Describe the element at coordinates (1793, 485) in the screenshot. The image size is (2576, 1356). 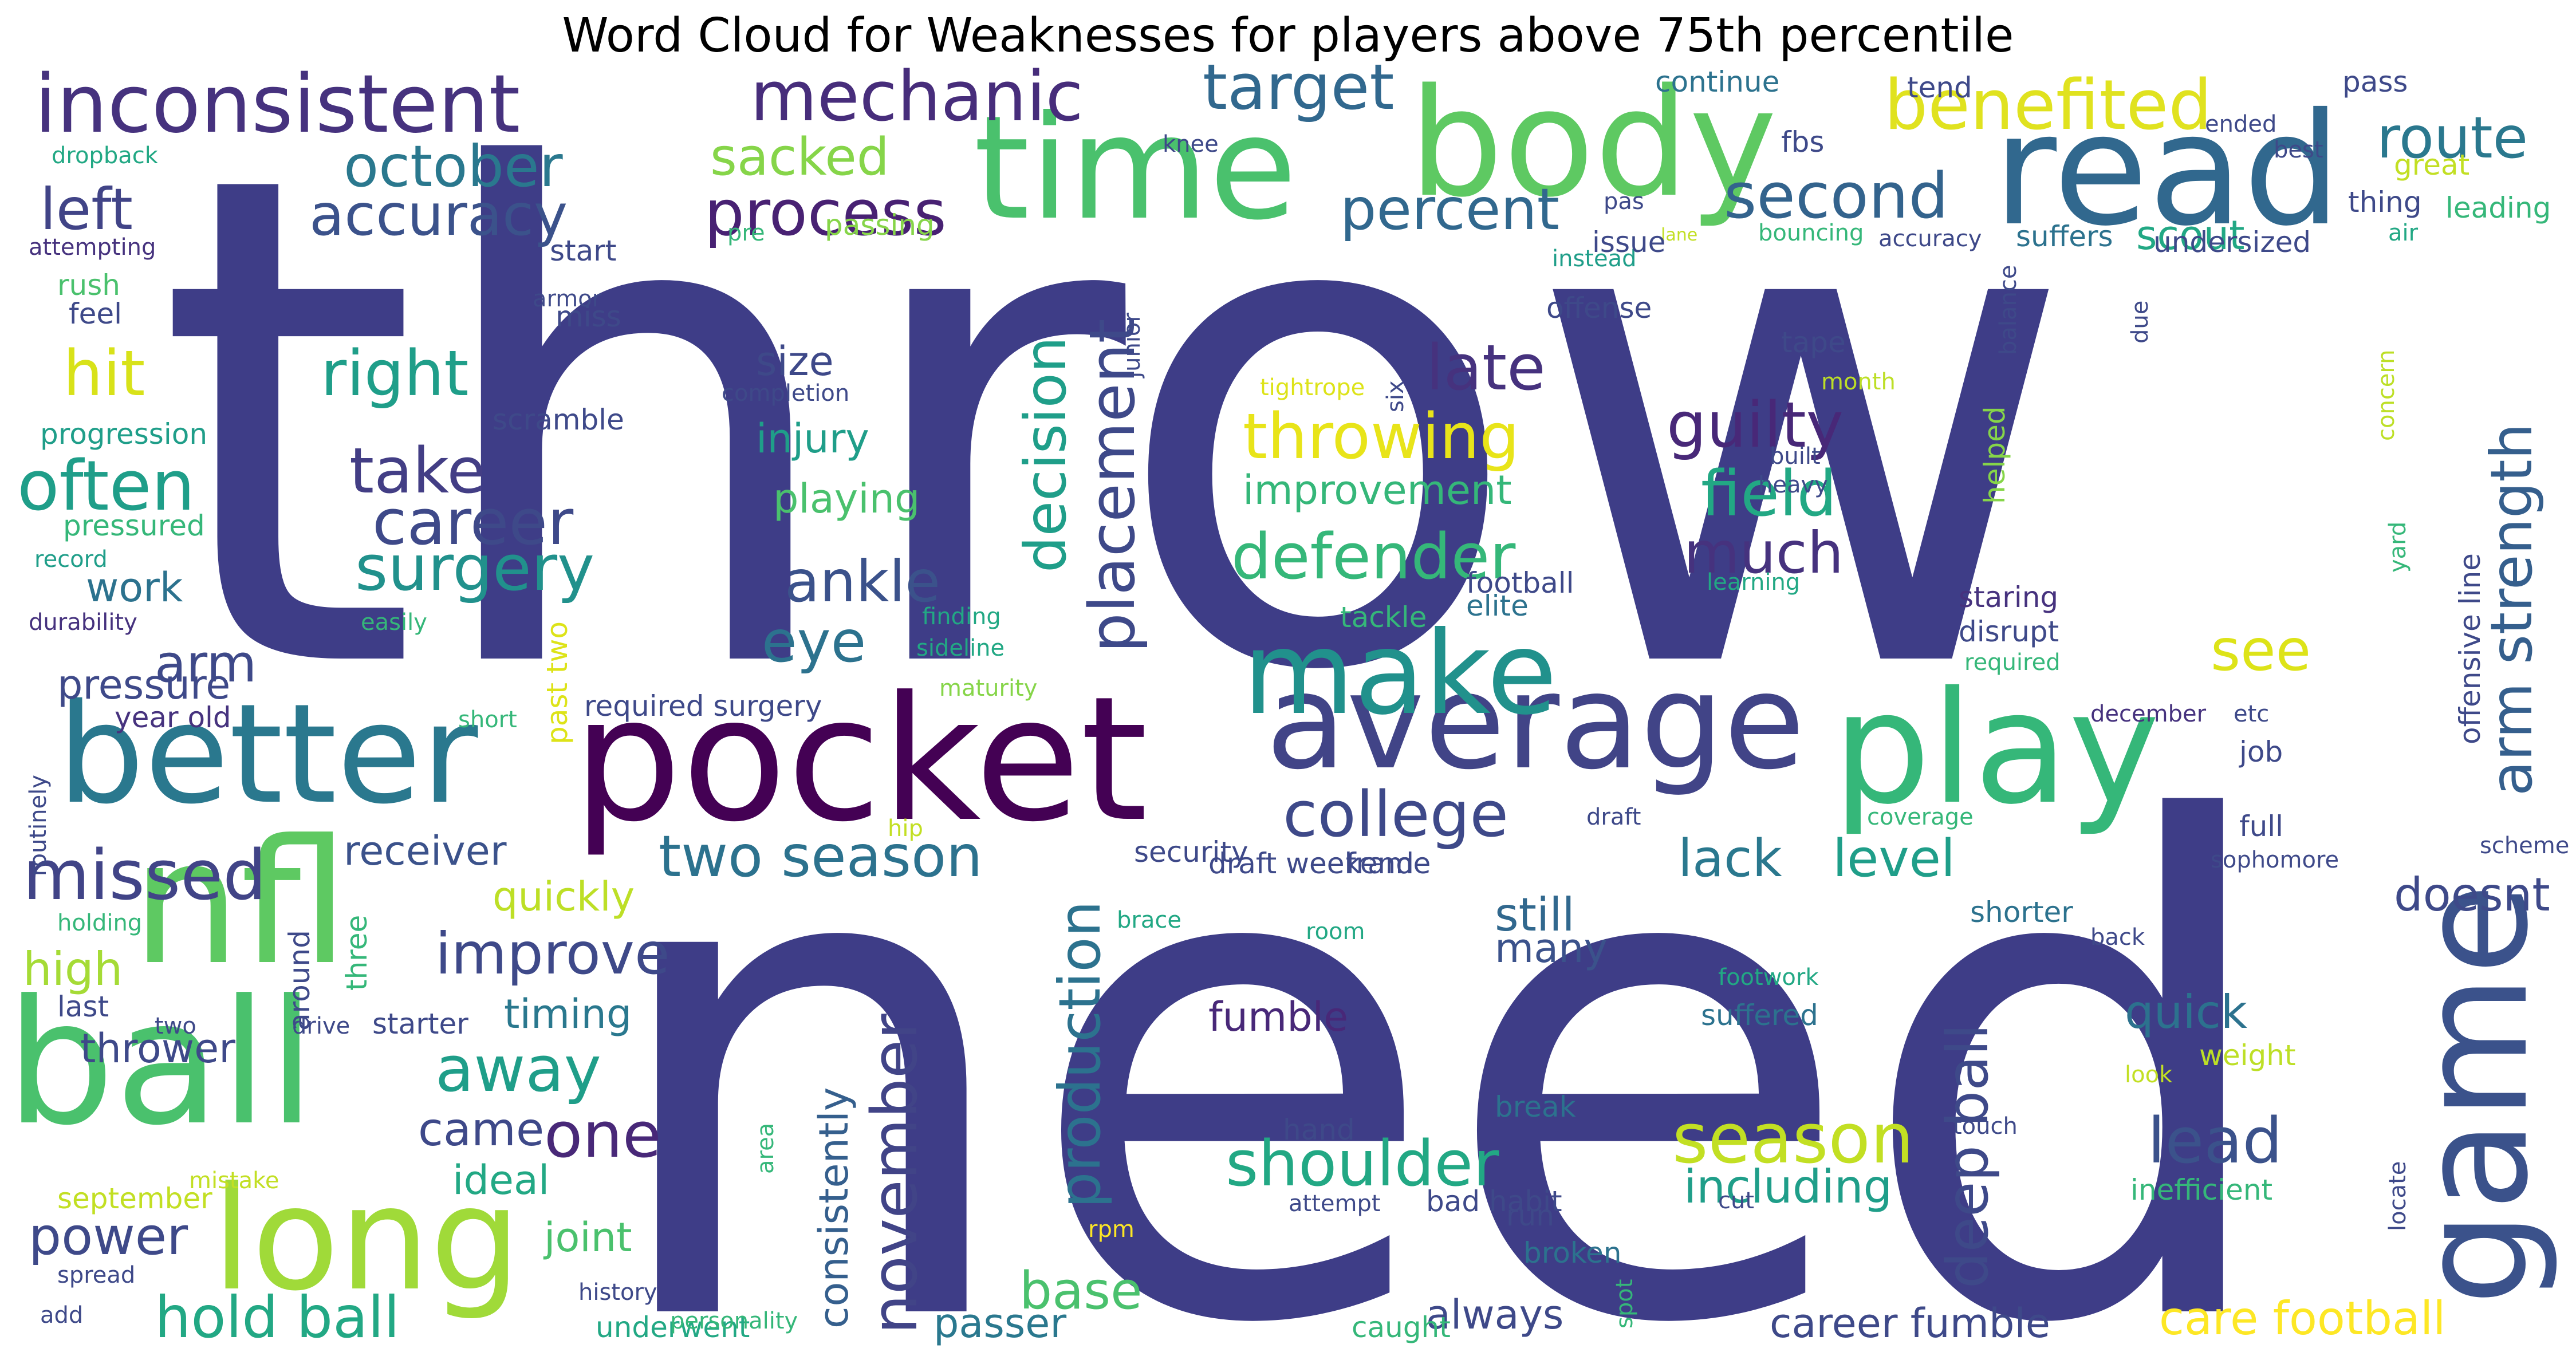
I see `word-heavy: heavy` at that location.